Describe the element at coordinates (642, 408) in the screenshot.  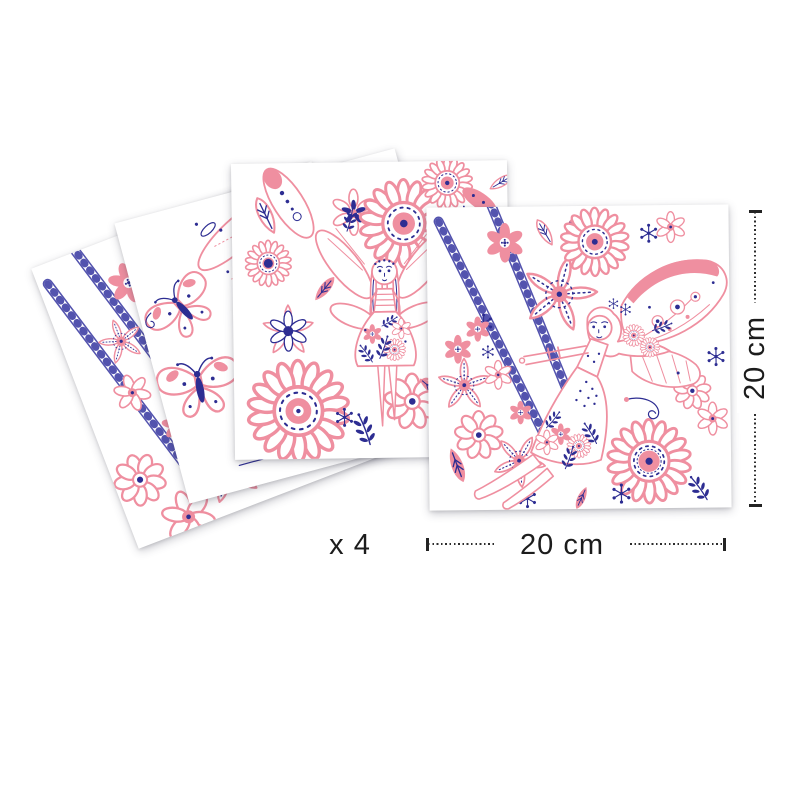
I see `fairy-wand` at that location.